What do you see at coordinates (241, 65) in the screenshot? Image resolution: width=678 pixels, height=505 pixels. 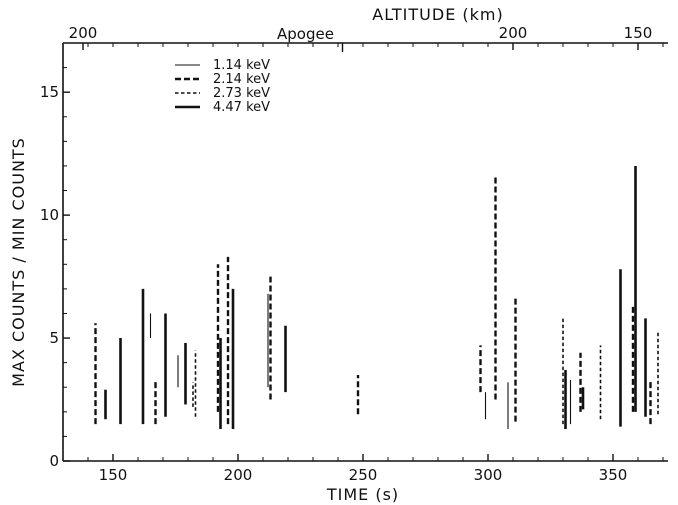 I see `legend-label: 1.14 keV` at bounding box center [241, 65].